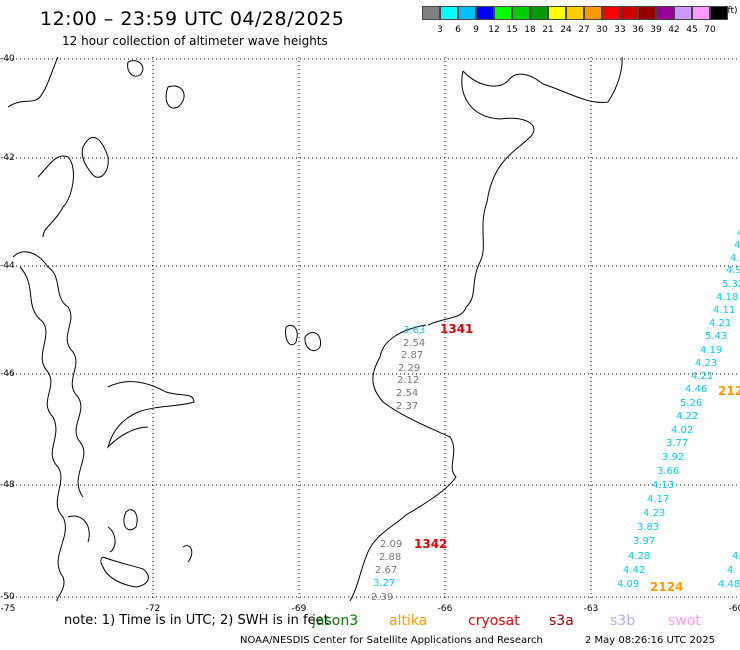  What do you see at coordinates (682, 430) in the screenshot?
I see `wave-height-value: 4.02` at bounding box center [682, 430].